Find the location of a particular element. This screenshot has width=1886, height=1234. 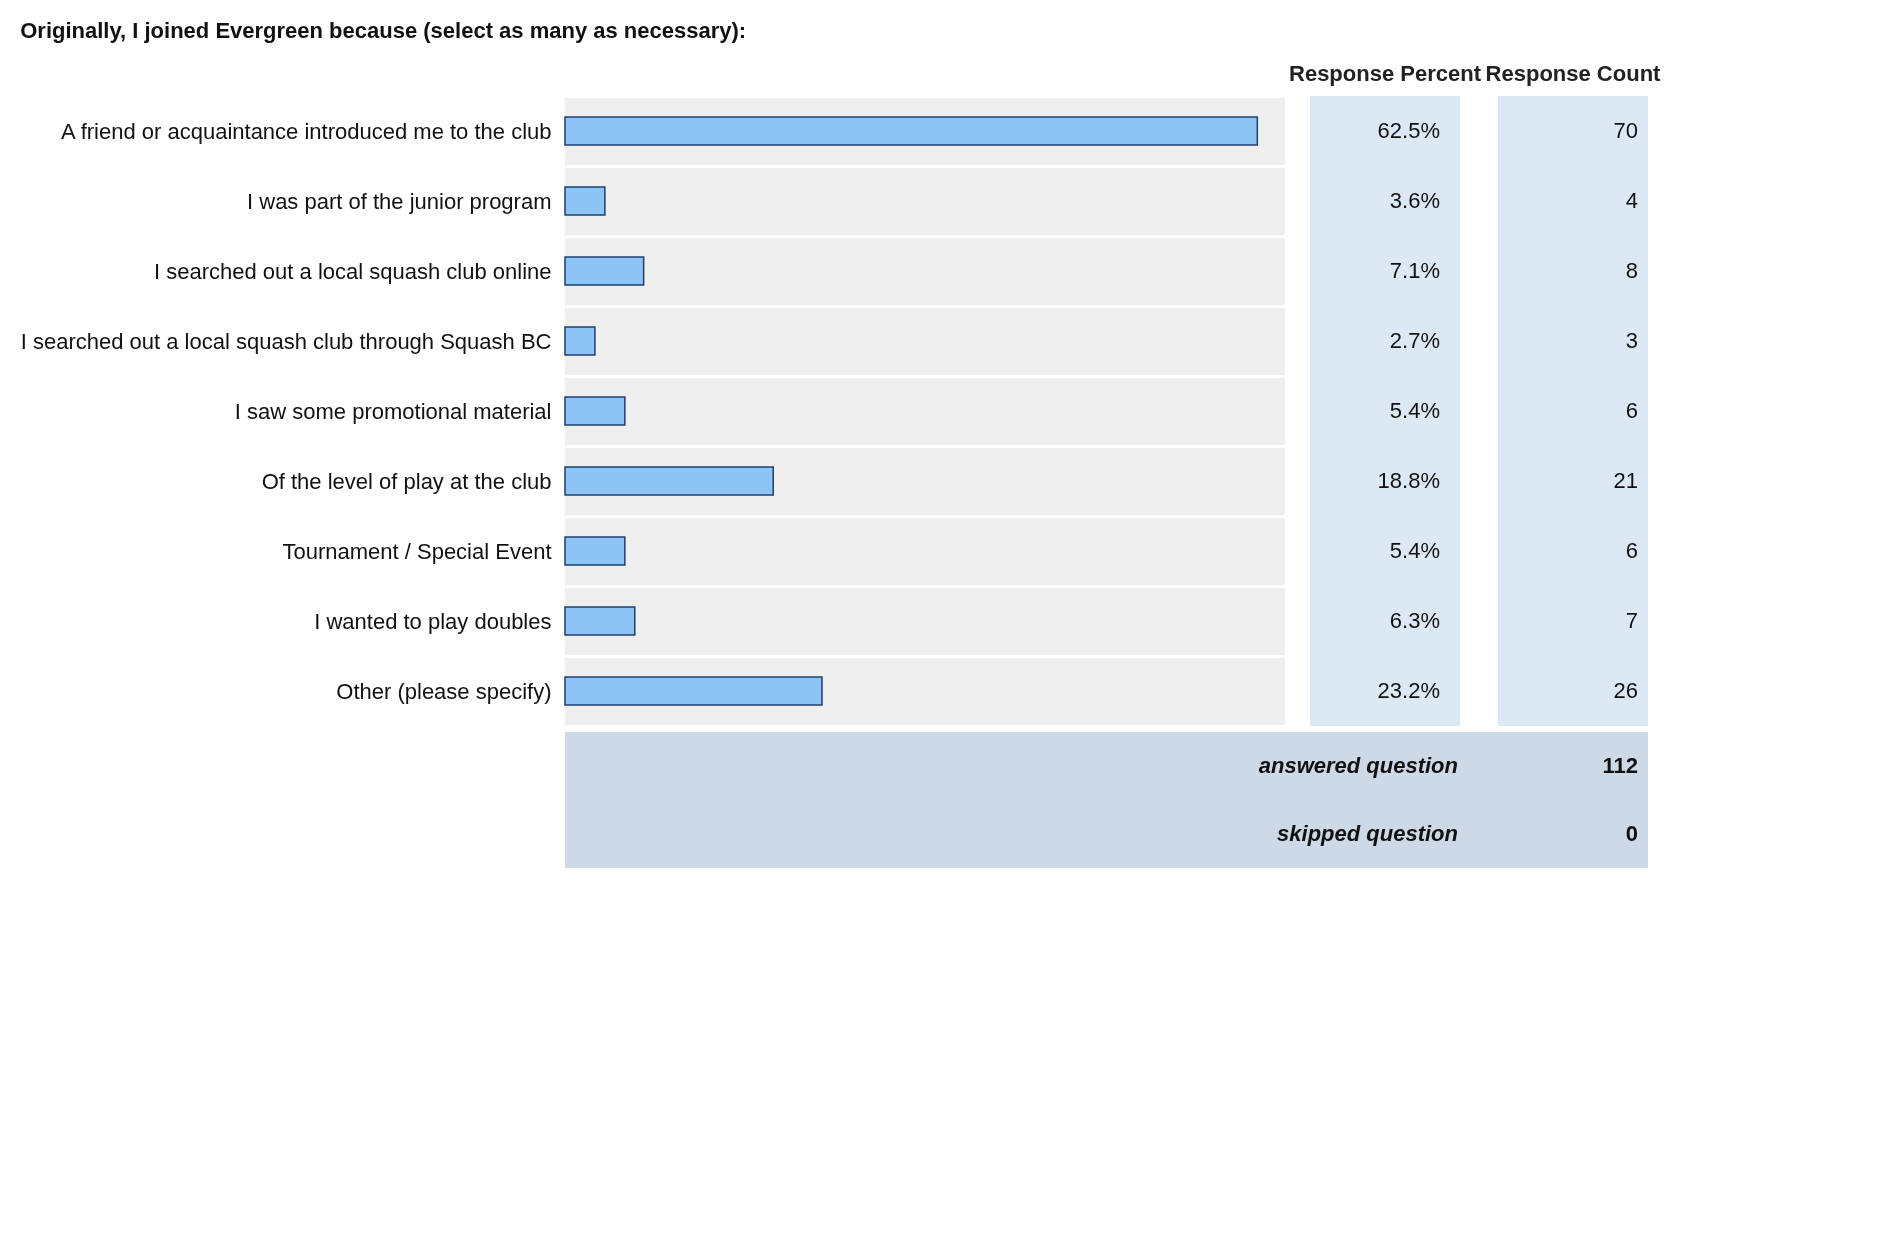

y-tick-label: I was part of the junior program is located at coordinates (399, 201).